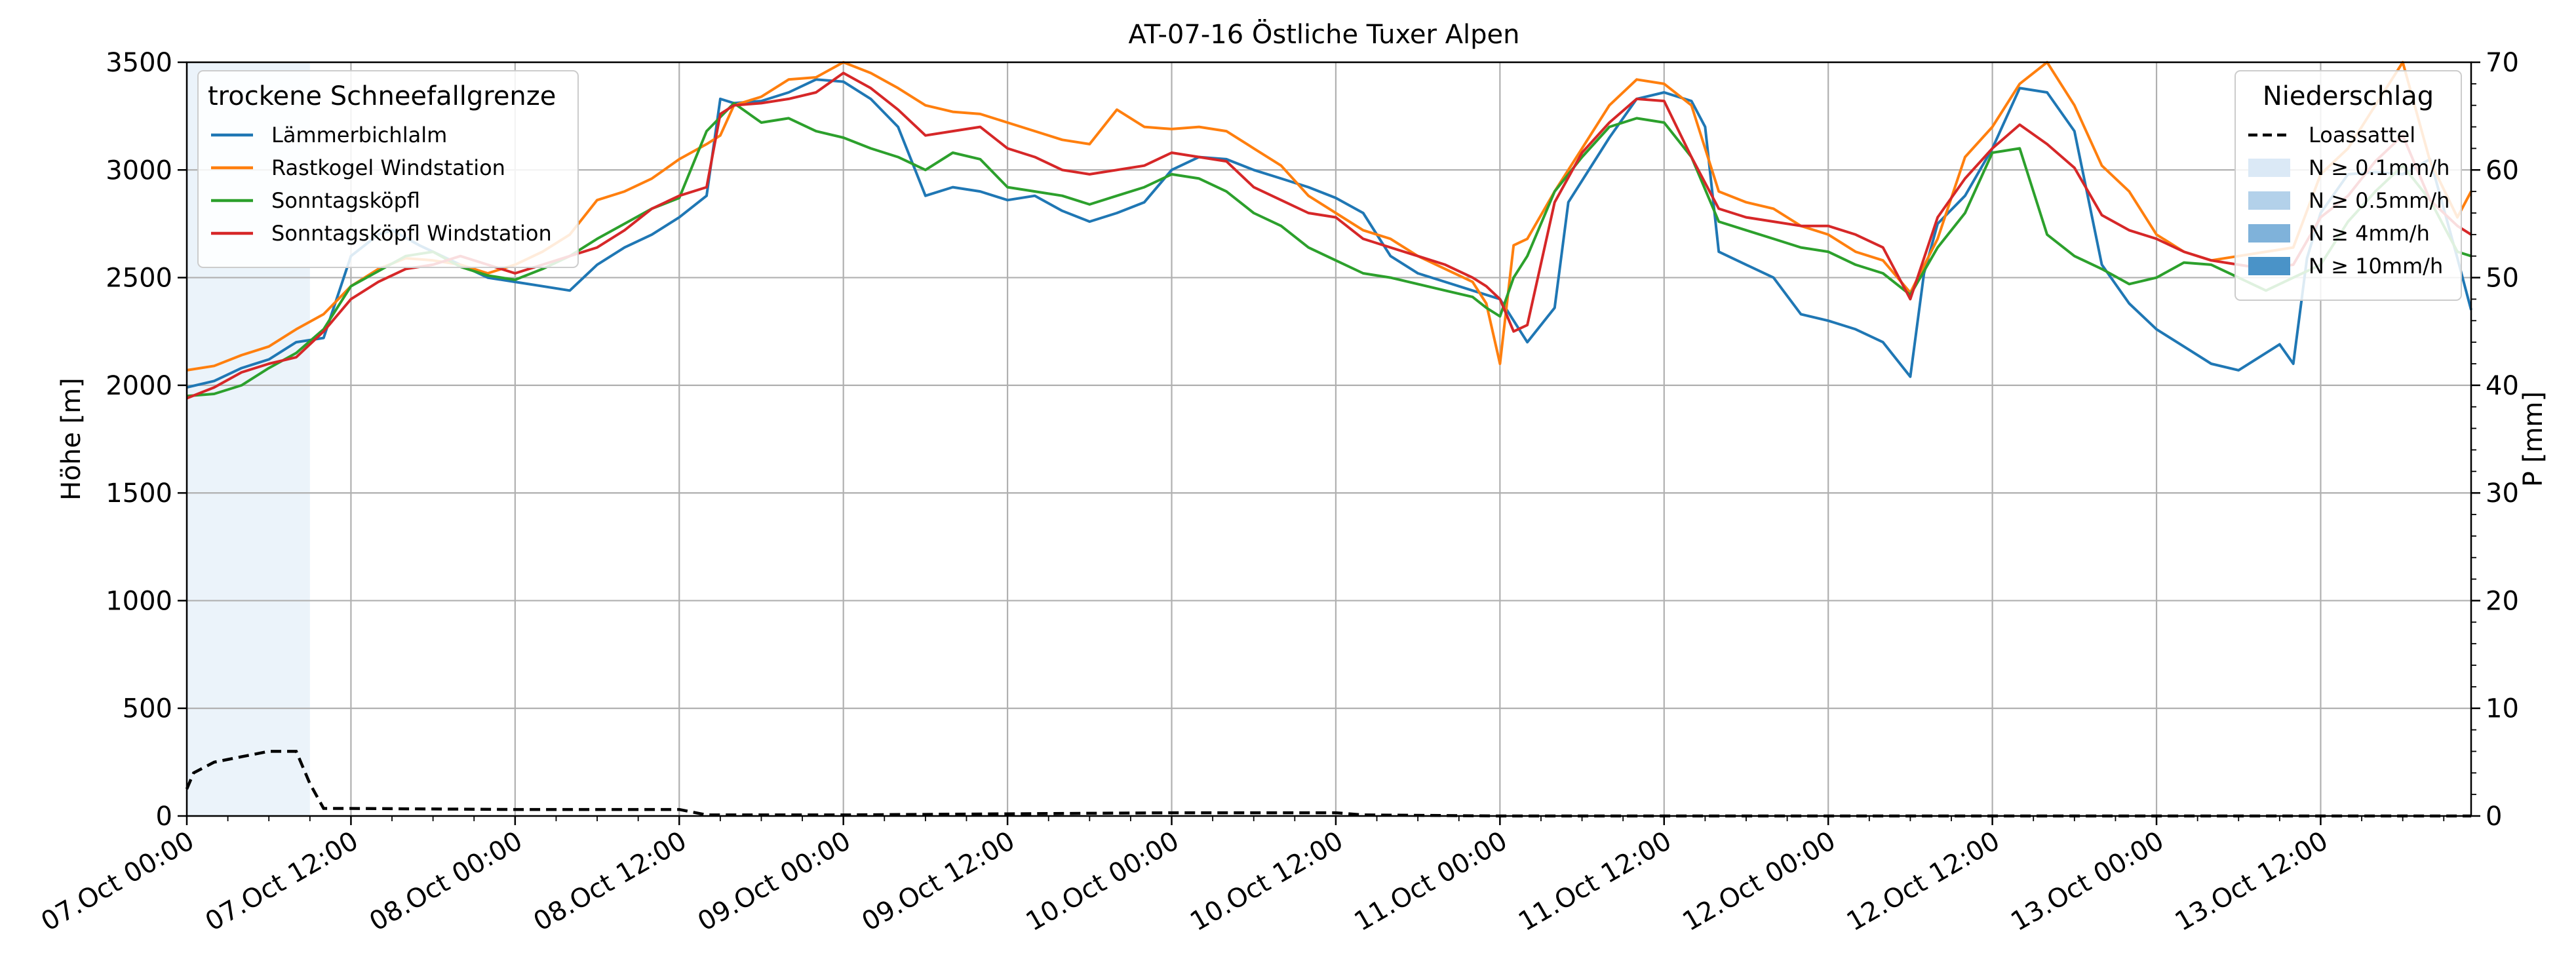 The height and width of the screenshot is (970, 2576). Describe the element at coordinates (139, 63) in the screenshot. I see `y-tick-label-7: 3500` at that location.